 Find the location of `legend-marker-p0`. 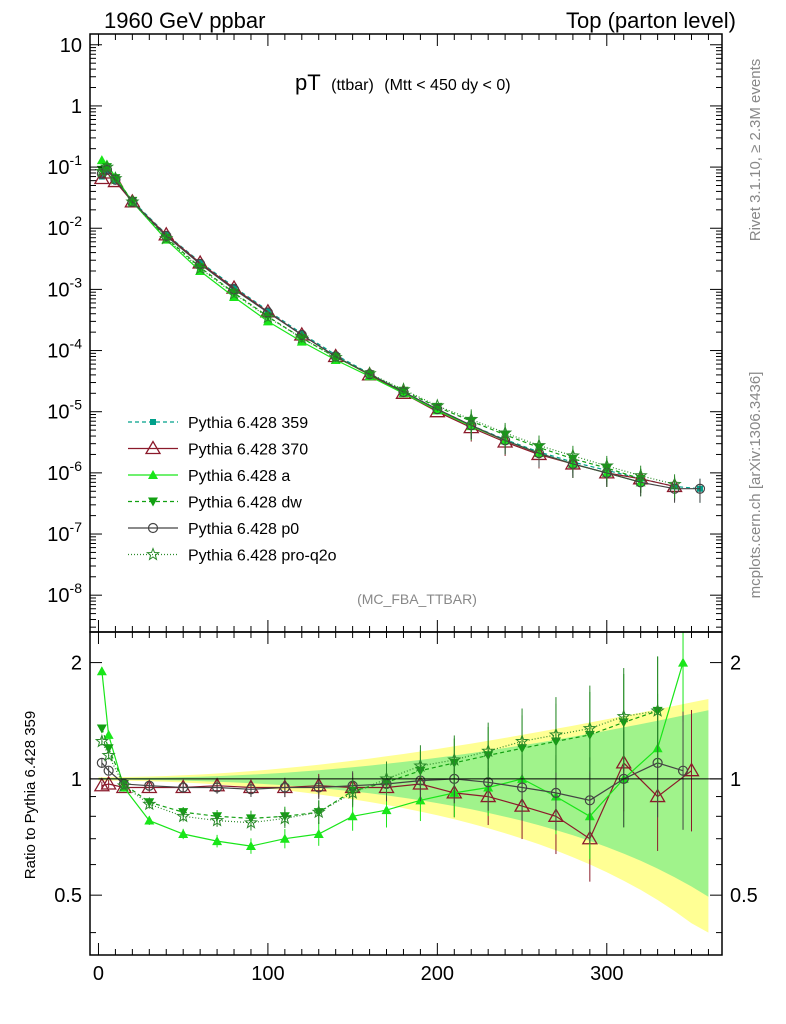

legend-marker-p0 is located at coordinates (153, 528).